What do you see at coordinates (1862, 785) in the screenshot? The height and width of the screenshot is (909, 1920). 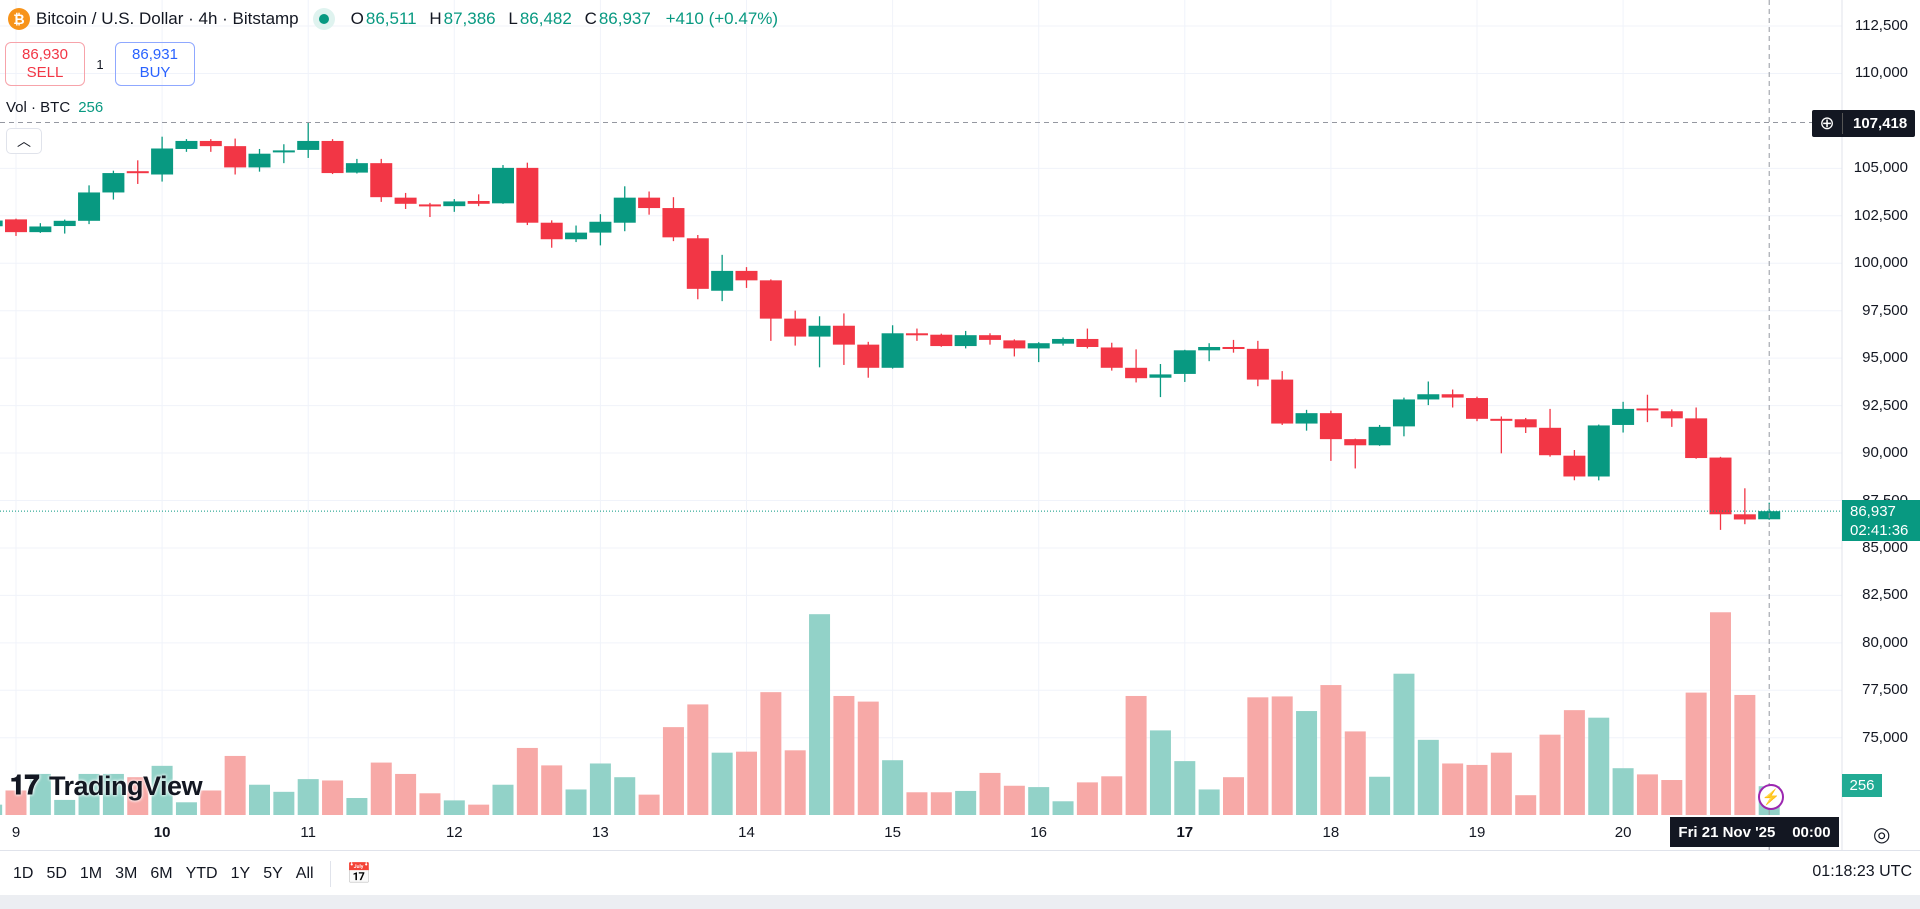 I see `volume-axis-label: 256` at bounding box center [1862, 785].